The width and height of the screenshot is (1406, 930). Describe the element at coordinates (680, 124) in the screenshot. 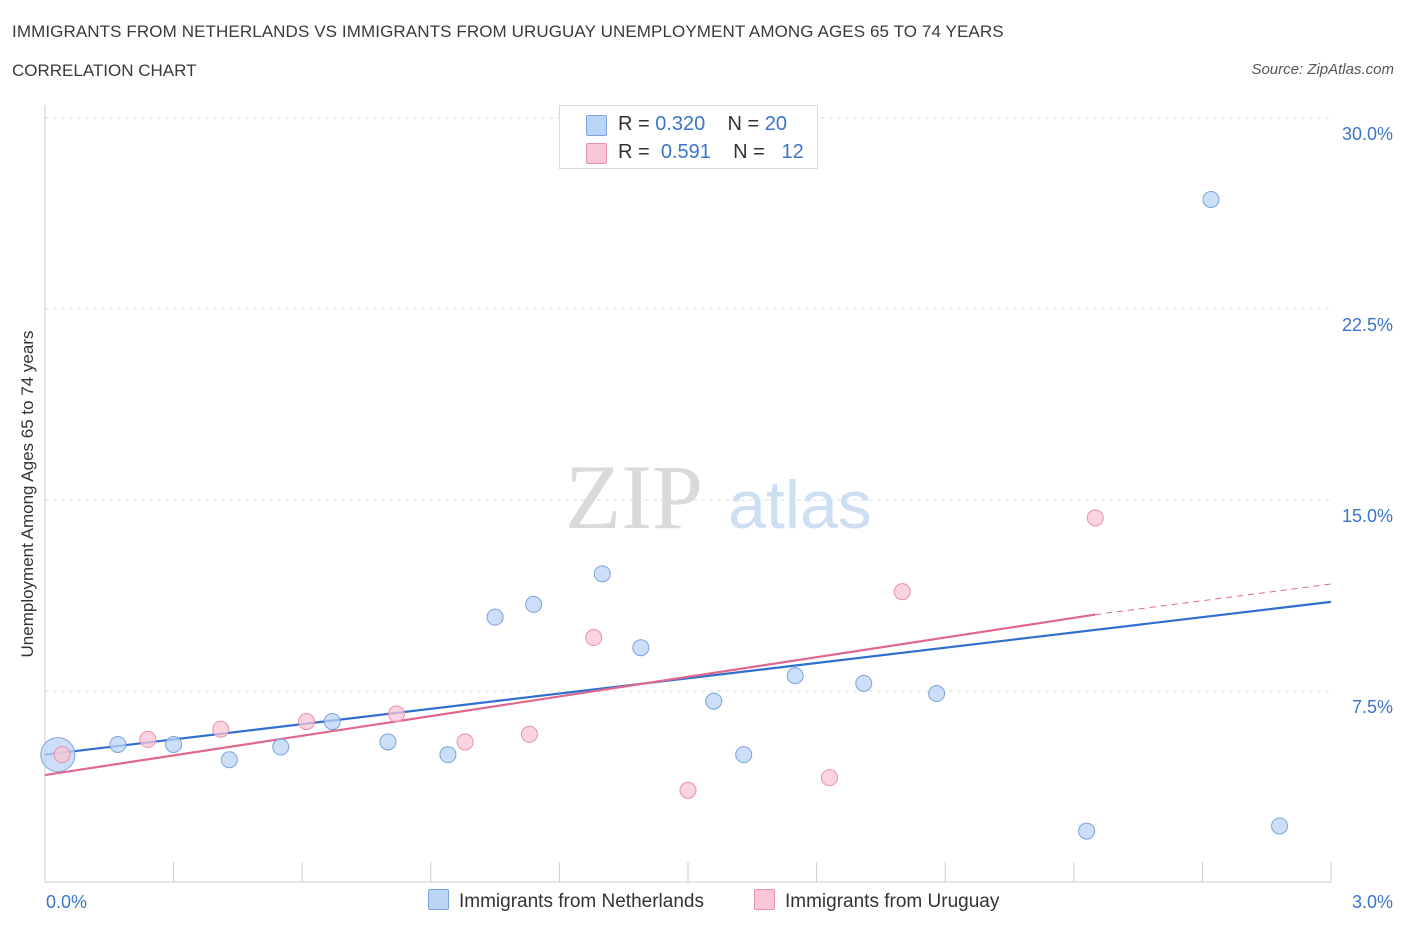

I see `legend-r-value: 0.320` at that location.